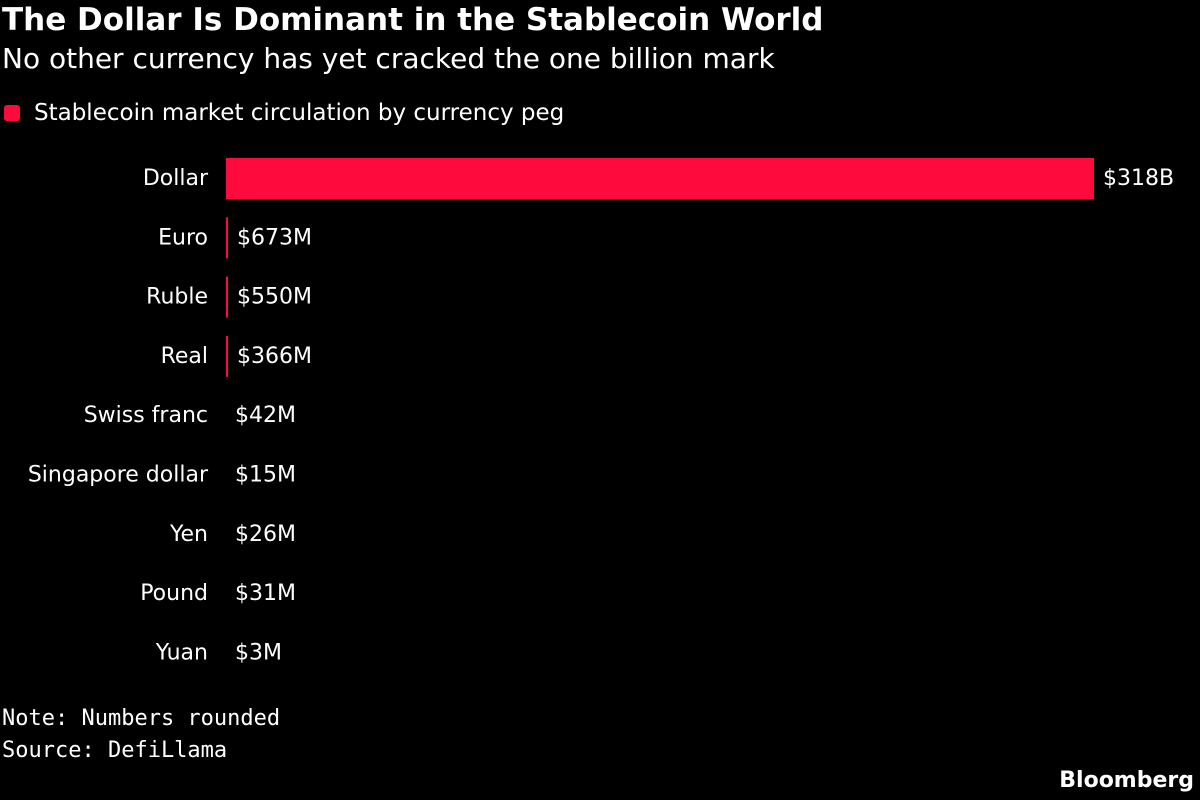  Describe the element at coordinates (174, 593) in the screenshot. I see `category-label: Pound` at that location.